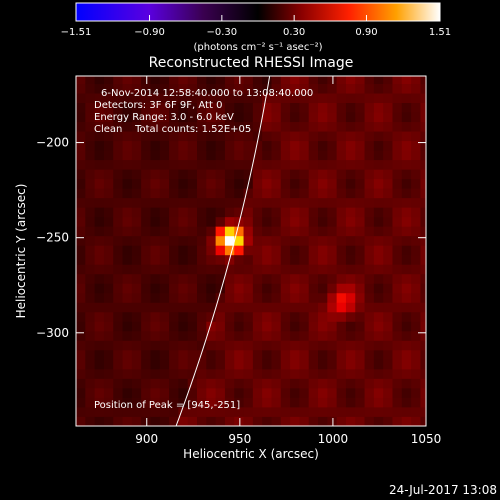 The height and width of the screenshot is (500, 500). What do you see at coordinates (256, 26) in the screenshot?
I see `colorbar-ticks: −1.51 −0.90 −0.30 0.30 0.90 1.51` at bounding box center [256, 26].